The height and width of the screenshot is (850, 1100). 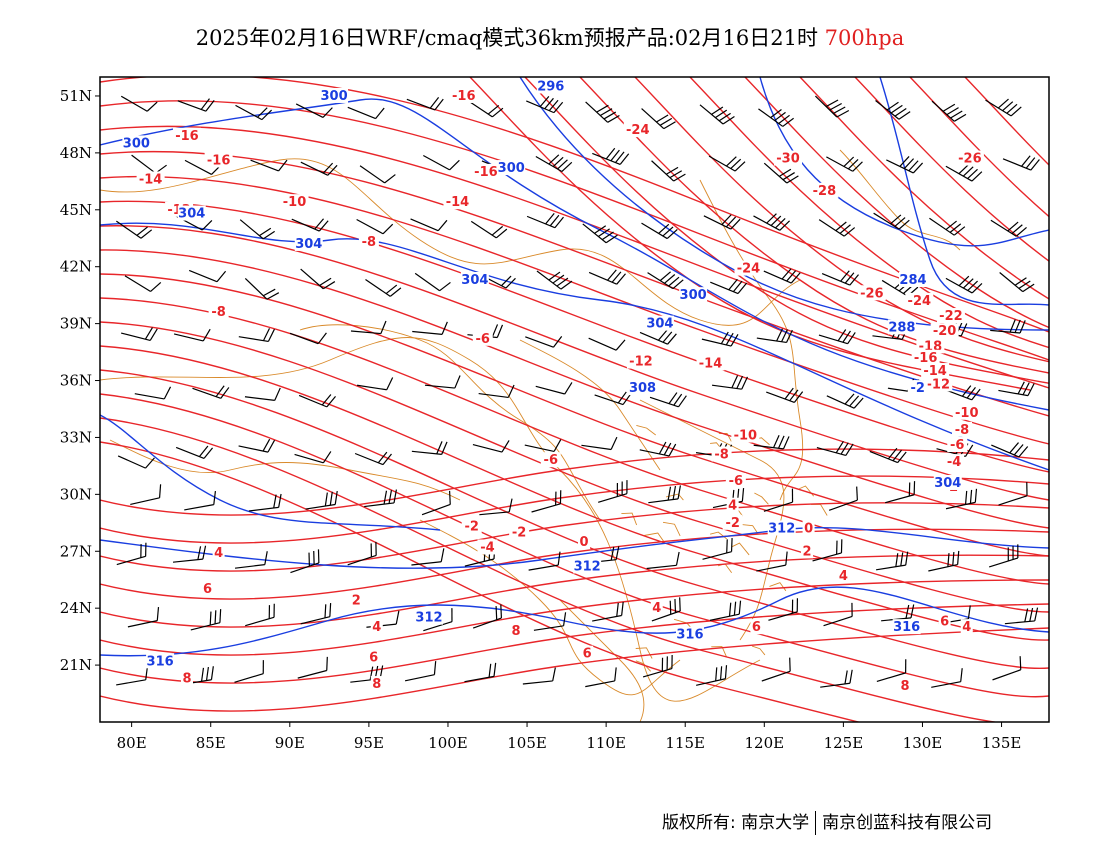 What do you see at coordinates (905, 686) in the screenshot?
I see `temperature-contour-label: 8` at bounding box center [905, 686].